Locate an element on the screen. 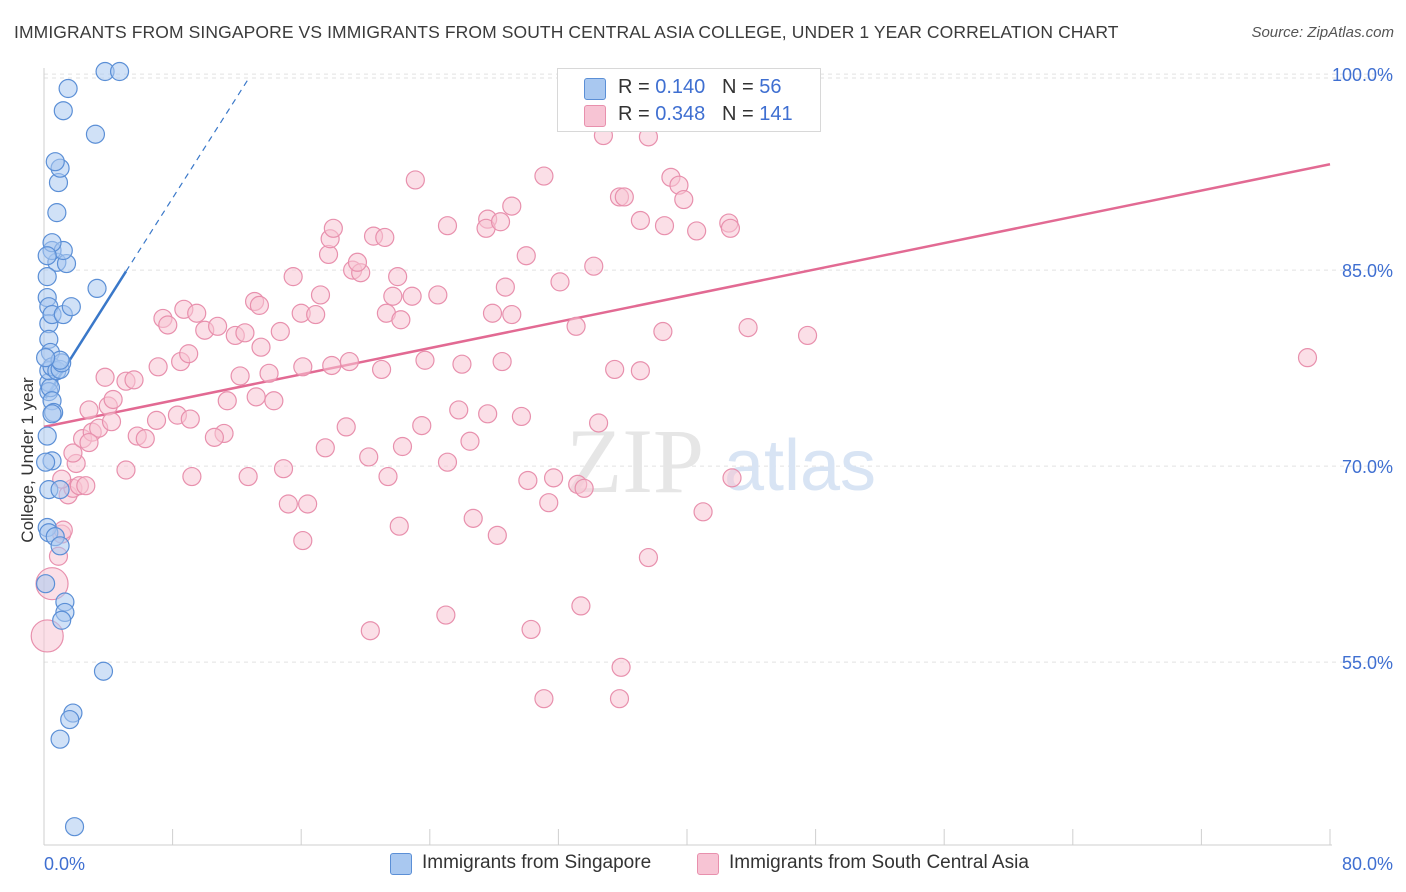 This screenshot has height=892, width=1406. watermark: ZIP atlas is located at coordinates (721, 461).